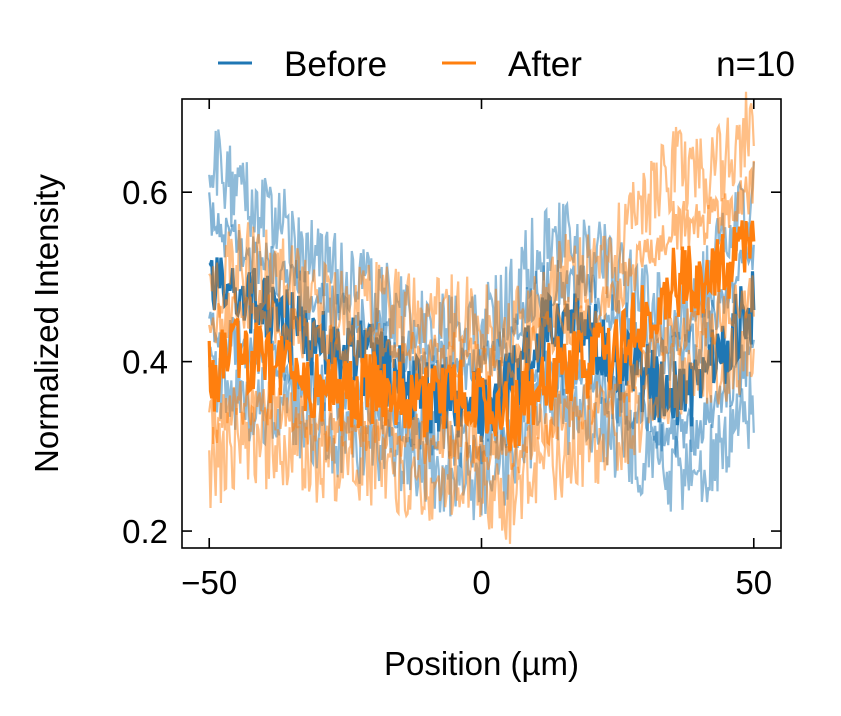 Image resolution: width=841 pixels, height=716 pixels. I want to click on x-tick-label: 0, so click(481, 582).